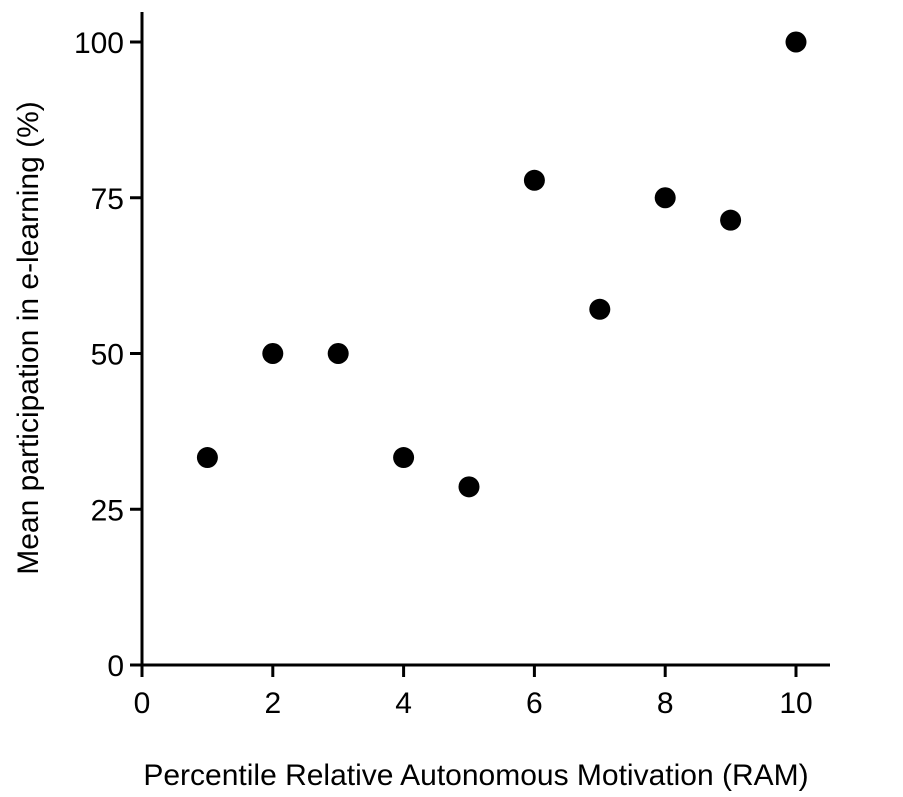  I want to click on y-axis-title: Mean participation in e-learning (%), so click(28, 338).